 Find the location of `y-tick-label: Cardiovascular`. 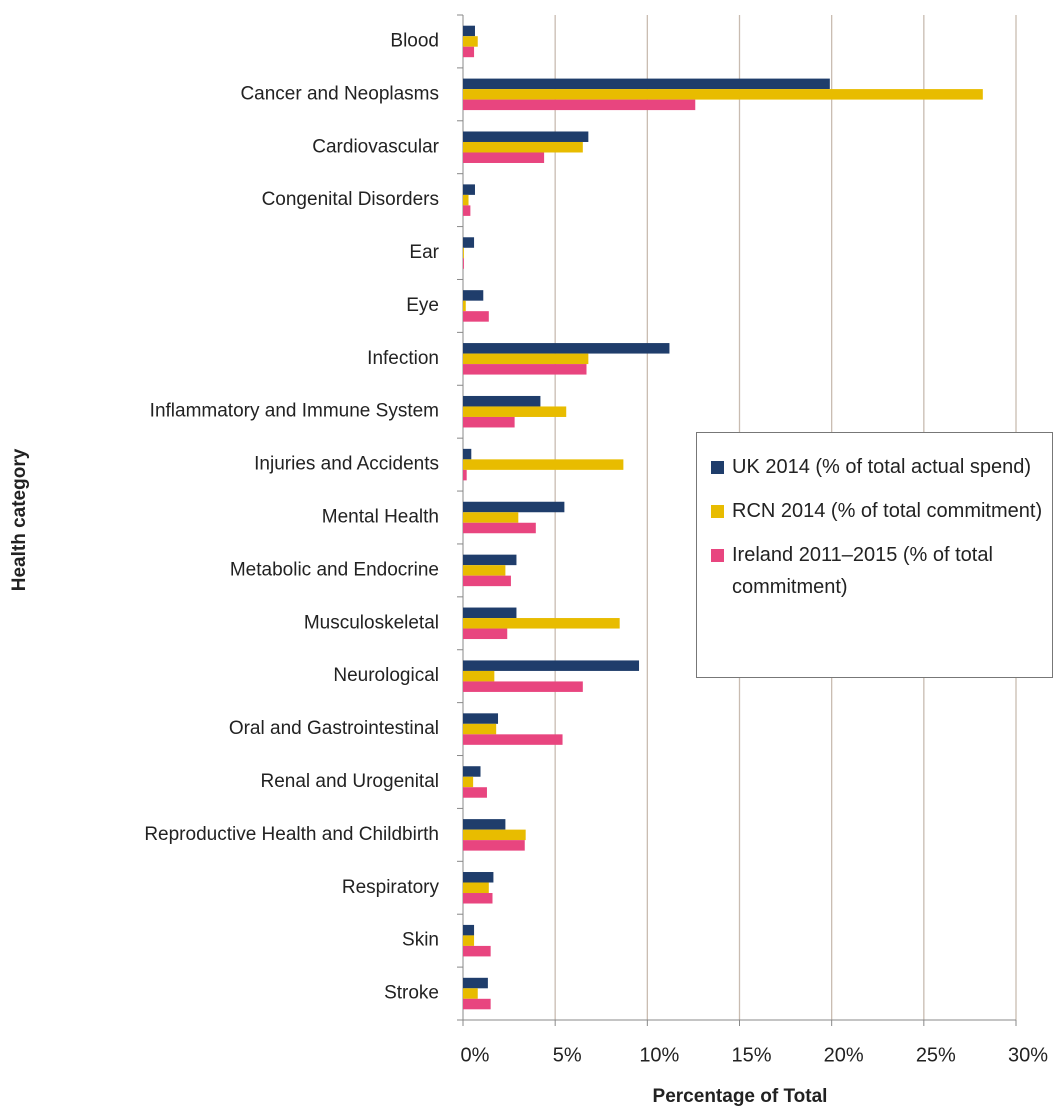

y-tick-label: Cardiovascular is located at coordinates (375, 146).